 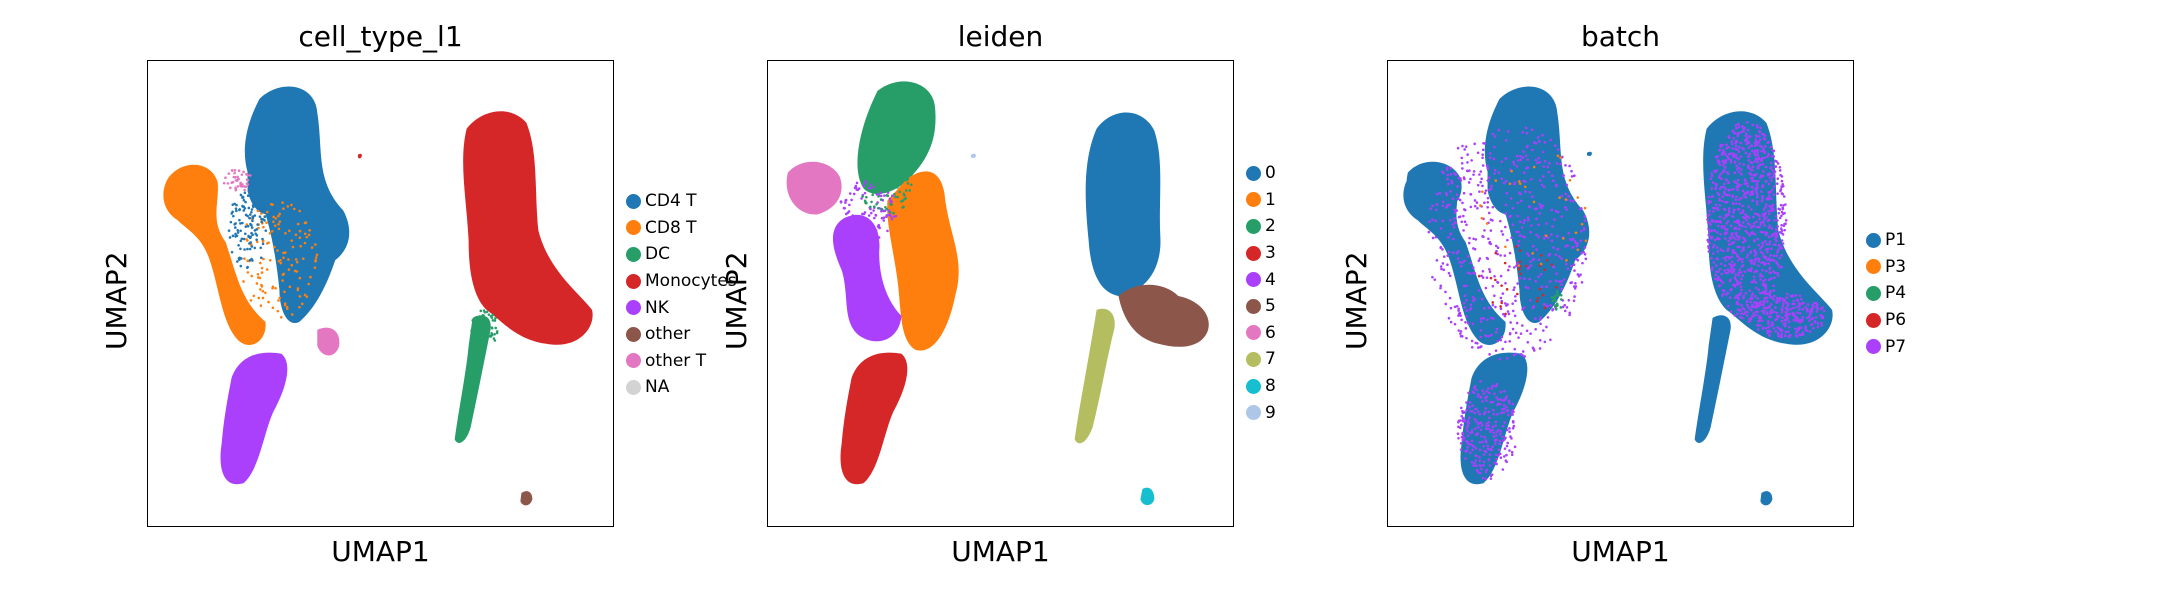 What do you see at coordinates (247, 229) in the screenshot?
I see `scatter-points-cd4-t` at bounding box center [247, 229].